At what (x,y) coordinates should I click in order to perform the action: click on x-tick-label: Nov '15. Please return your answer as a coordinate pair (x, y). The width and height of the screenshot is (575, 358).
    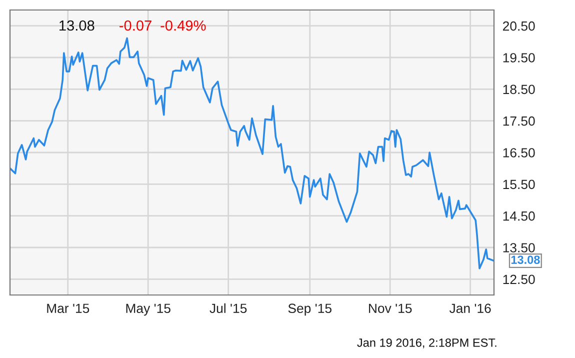
    Looking at the image, I should click on (390, 309).